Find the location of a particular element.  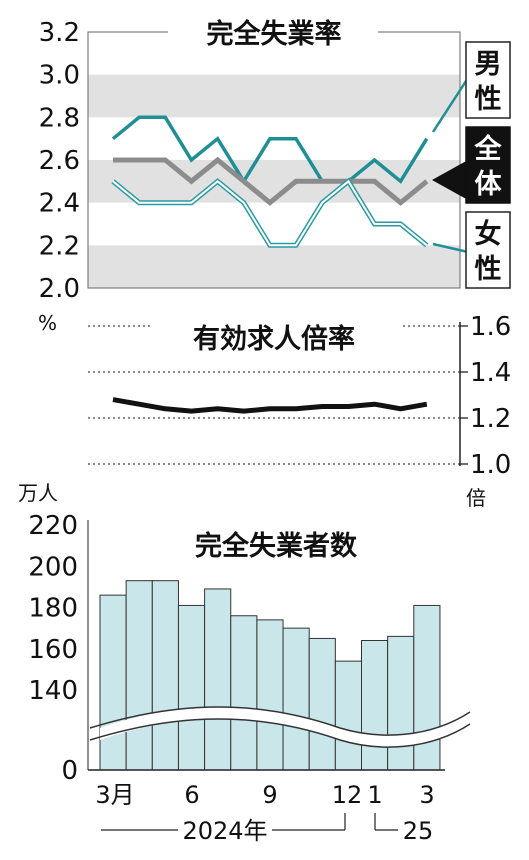

year-label-2025: 25 is located at coordinates (418, 831).